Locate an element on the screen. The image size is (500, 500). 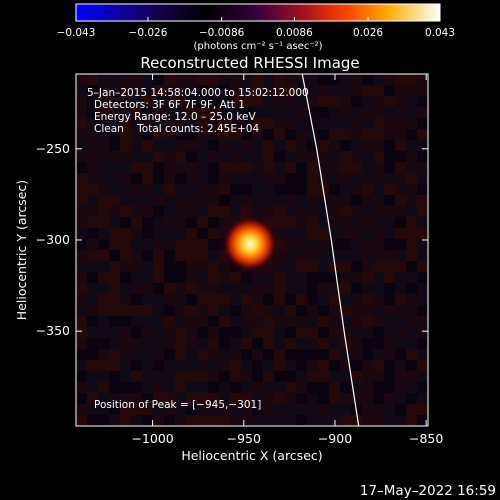
colorbar-tick-label: −0.0086 is located at coordinates (222, 33).